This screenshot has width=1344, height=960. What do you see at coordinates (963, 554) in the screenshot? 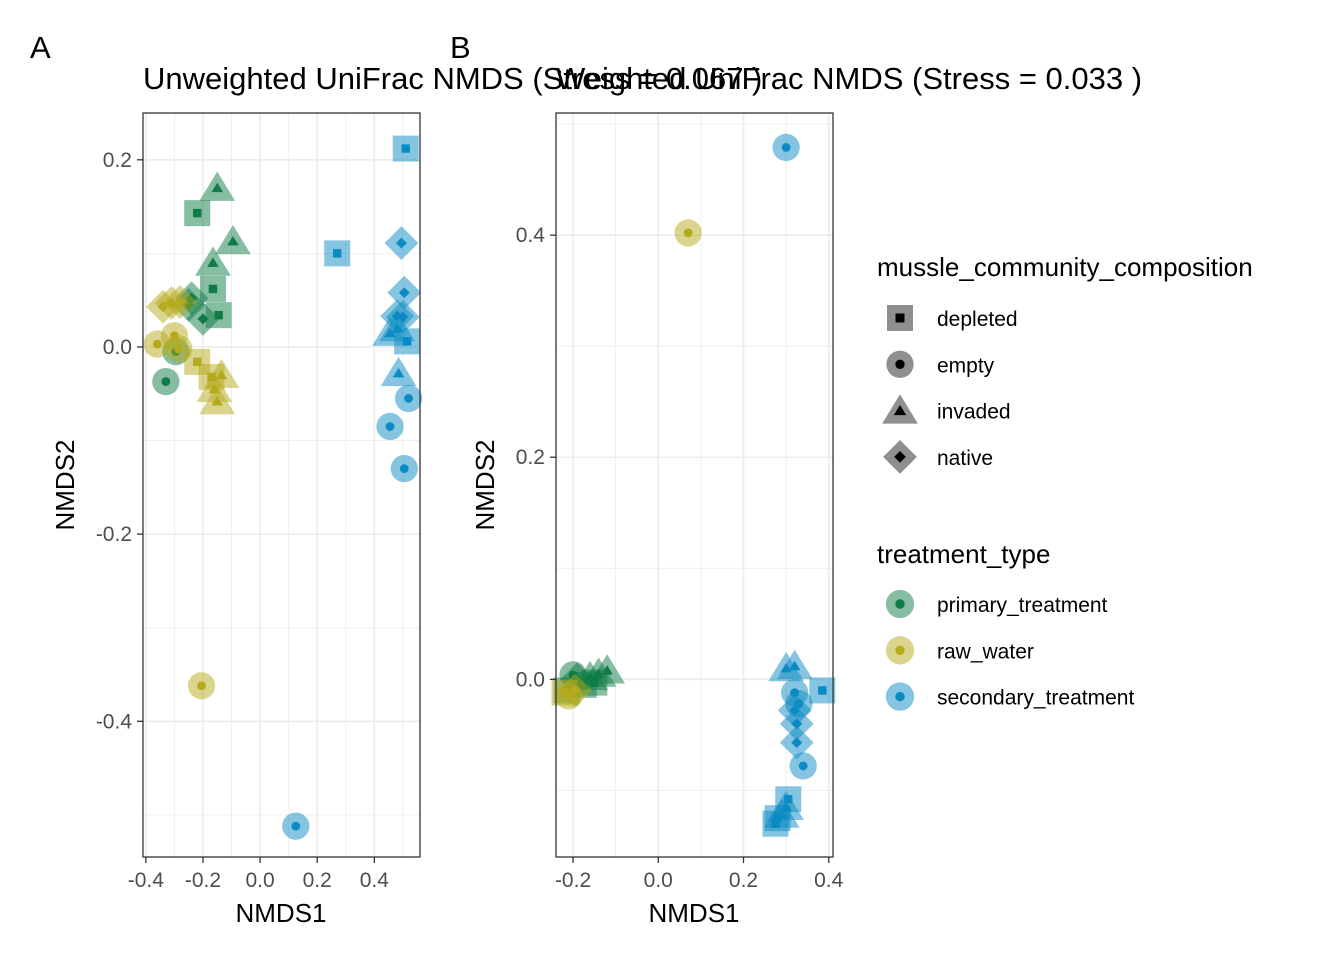
I see `legend-color-title: treatment_type` at bounding box center [963, 554].